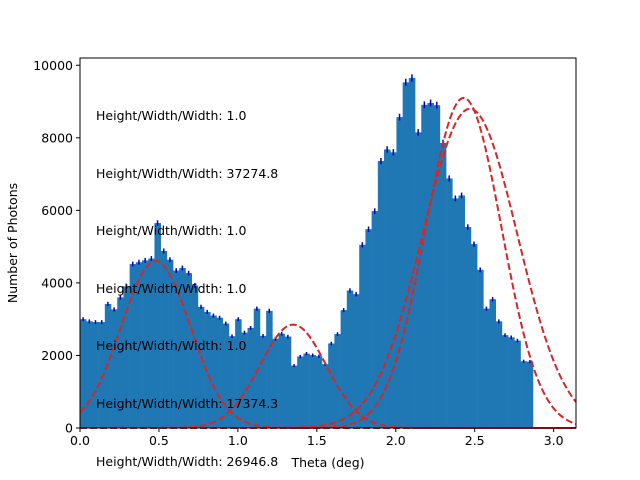 This screenshot has width=640, height=480. I want to click on x-tick-label: 1.5, so click(317, 440).